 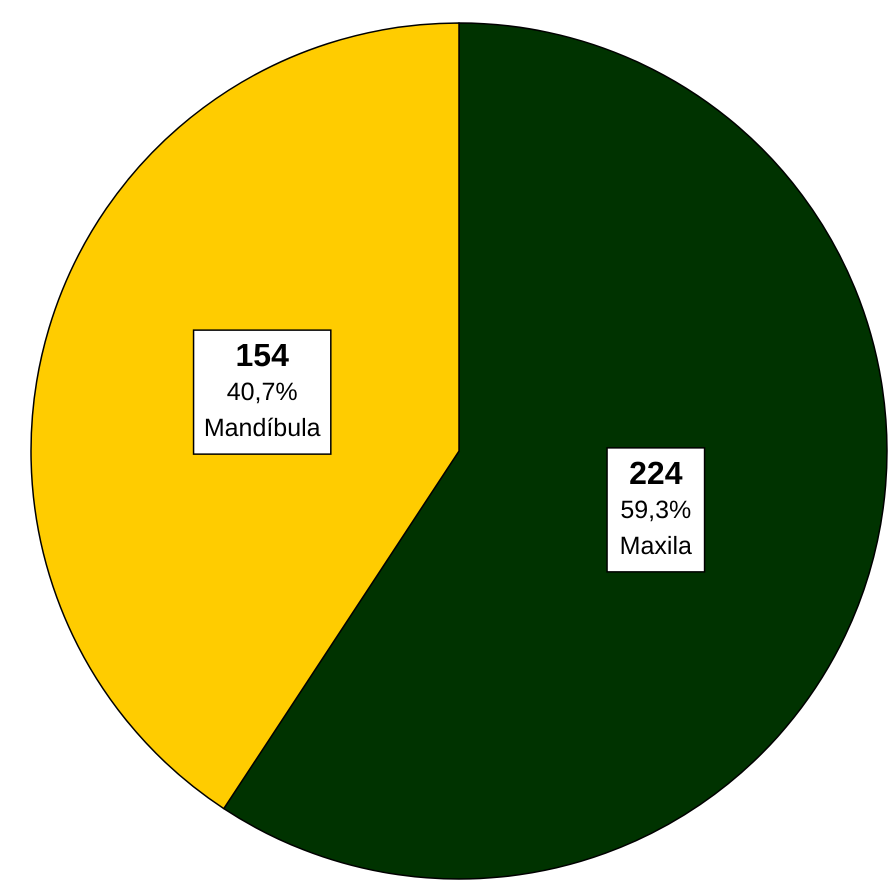 I want to click on slice-label: Maxila, so click(x=656, y=546).